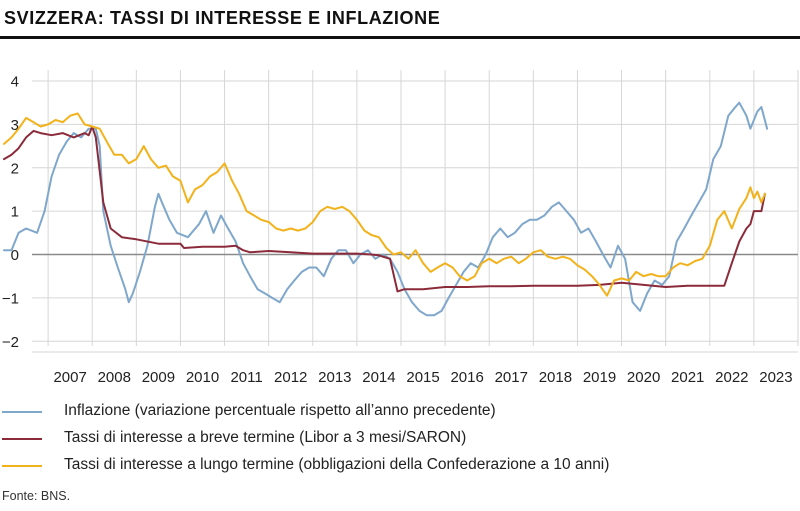 This screenshot has width=800, height=511. I want to click on y-tick-label: 2, so click(15, 168).